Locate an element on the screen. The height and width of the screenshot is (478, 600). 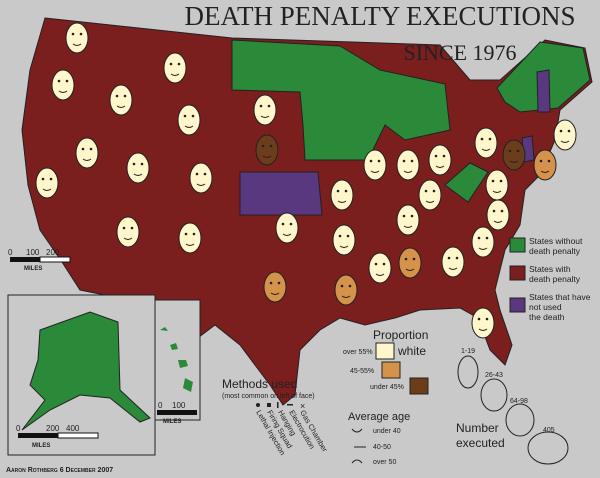
size-legend is located at coordinates (513, 410).